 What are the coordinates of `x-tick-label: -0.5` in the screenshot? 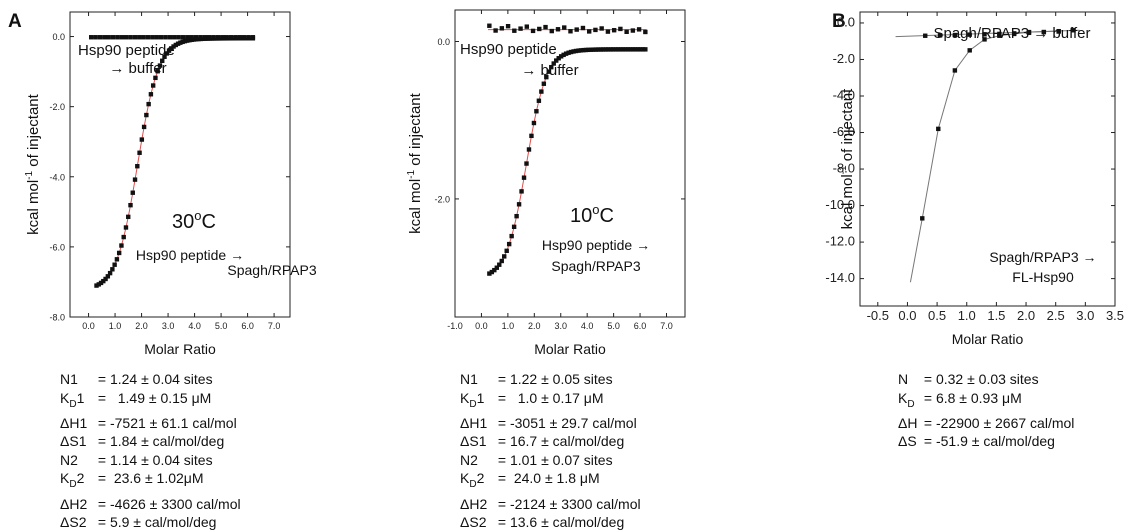 It's located at (878, 315).